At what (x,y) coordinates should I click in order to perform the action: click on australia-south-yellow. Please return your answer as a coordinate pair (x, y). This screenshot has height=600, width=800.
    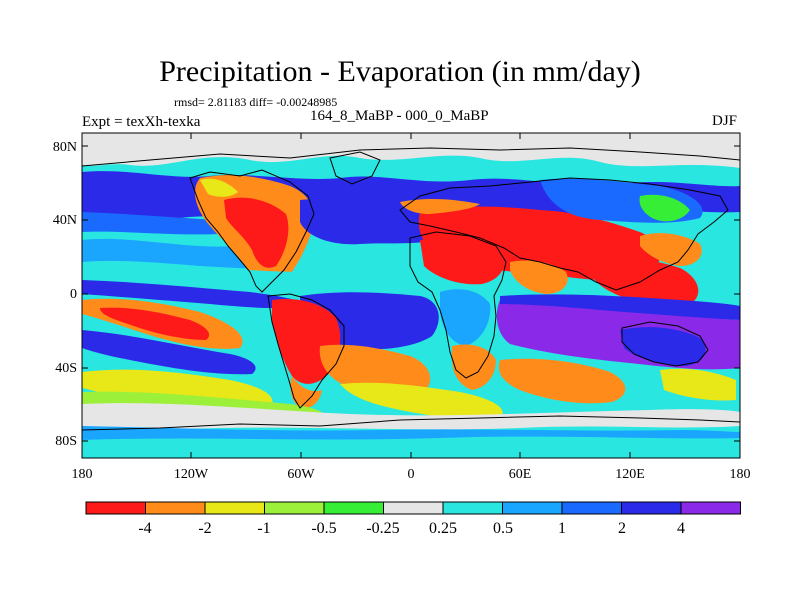
    Looking at the image, I should click on (698, 384).